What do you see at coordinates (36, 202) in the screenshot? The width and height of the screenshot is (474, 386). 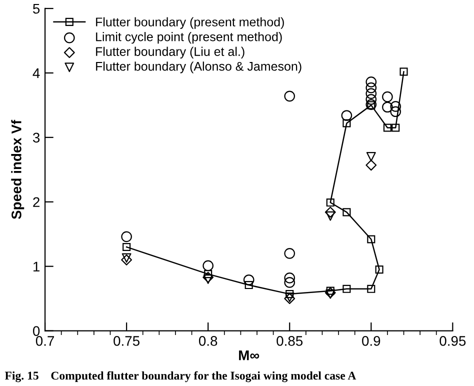 I see `y-tick-label: 2` at bounding box center [36, 202].